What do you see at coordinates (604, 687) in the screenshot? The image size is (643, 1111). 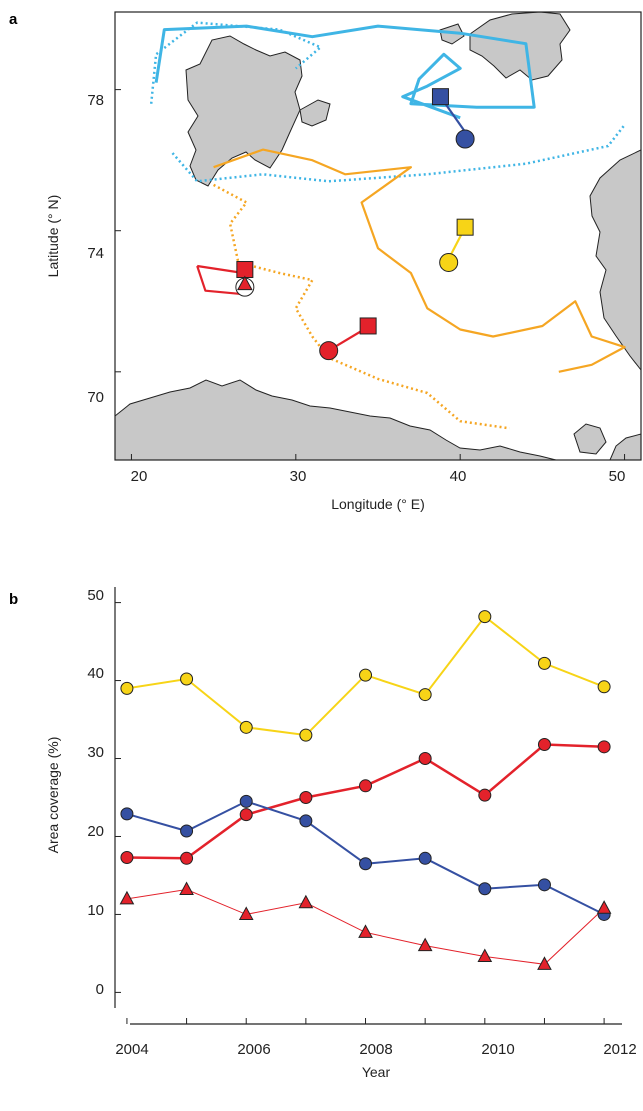 I see `point-yellow-circle-2012` at bounding box center [604, 687].